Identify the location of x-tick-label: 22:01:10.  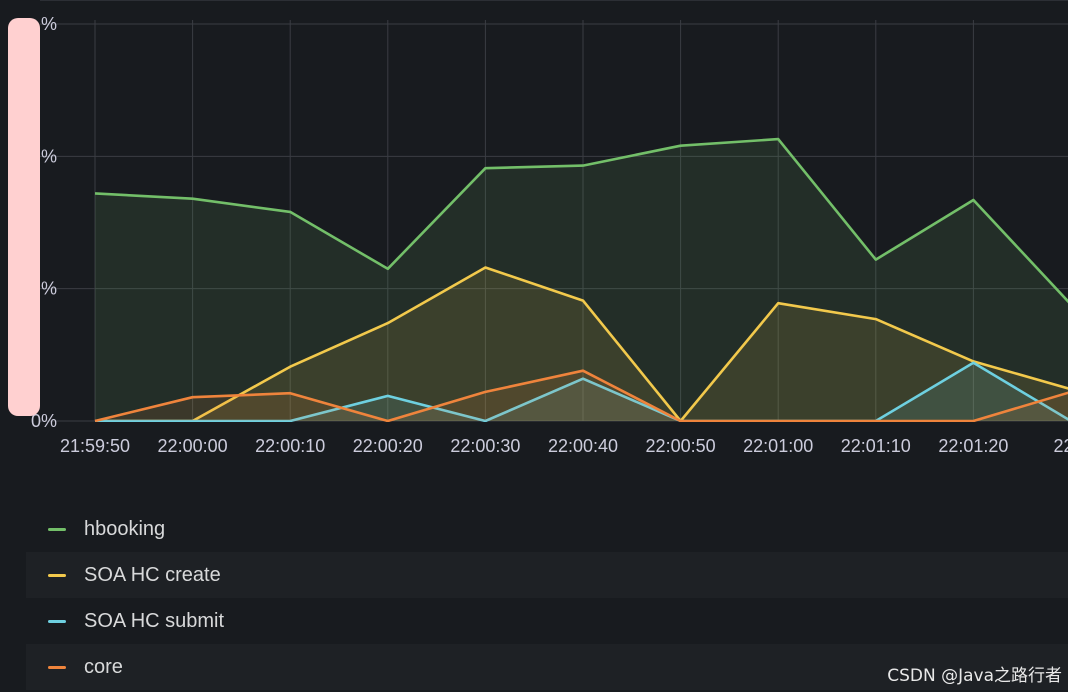
(876, 446).